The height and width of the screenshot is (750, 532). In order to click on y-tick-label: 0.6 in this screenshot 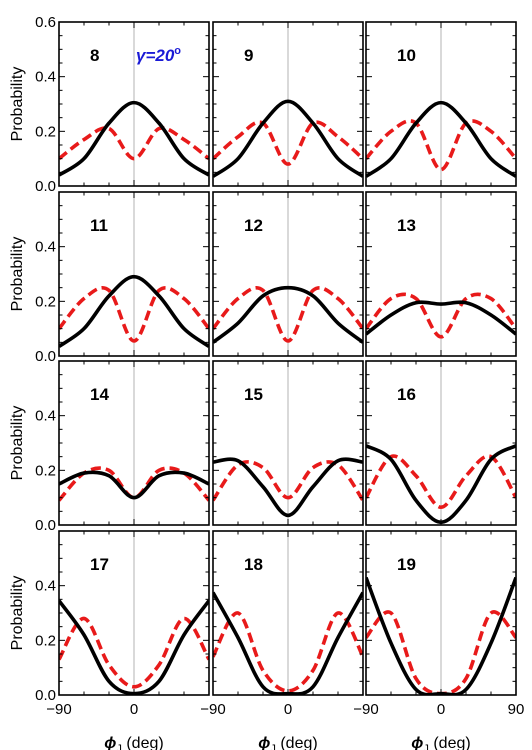, I will do `click(45, 22)`.